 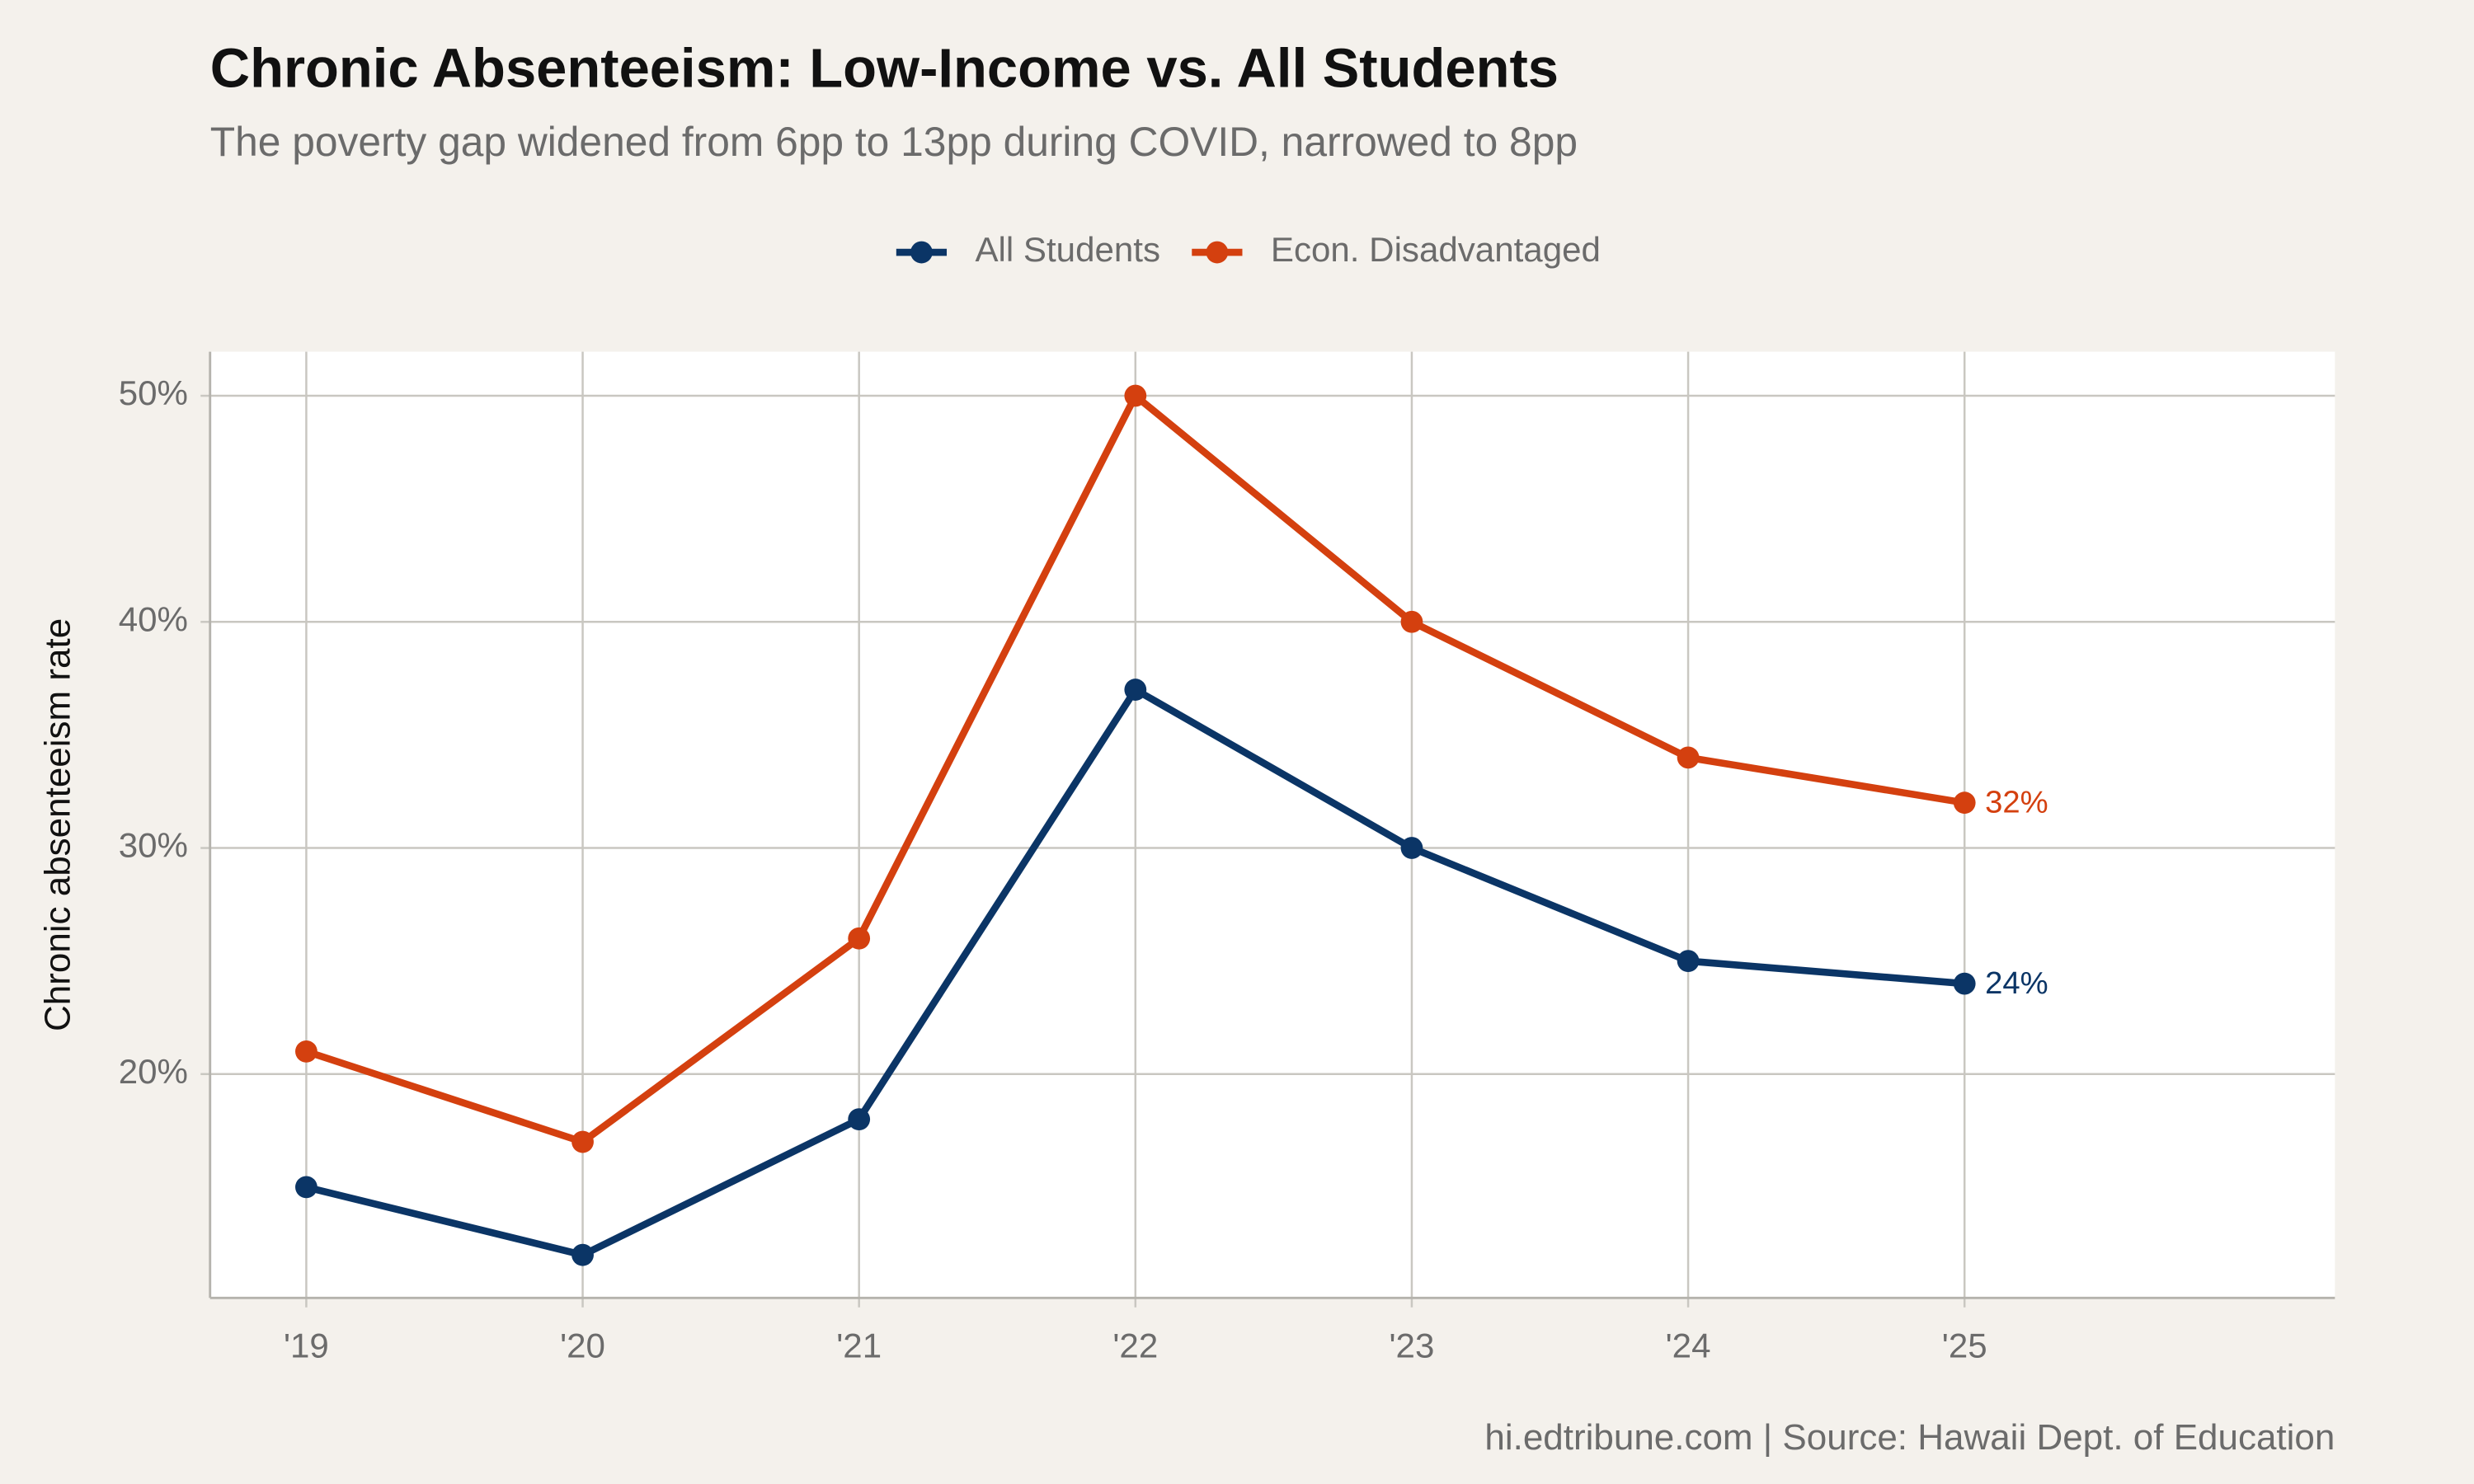 What do you see at coordinates (306, 1346) in the screenshot?
I see `x-tick-label: '19` at bounding box center [306, 1346].